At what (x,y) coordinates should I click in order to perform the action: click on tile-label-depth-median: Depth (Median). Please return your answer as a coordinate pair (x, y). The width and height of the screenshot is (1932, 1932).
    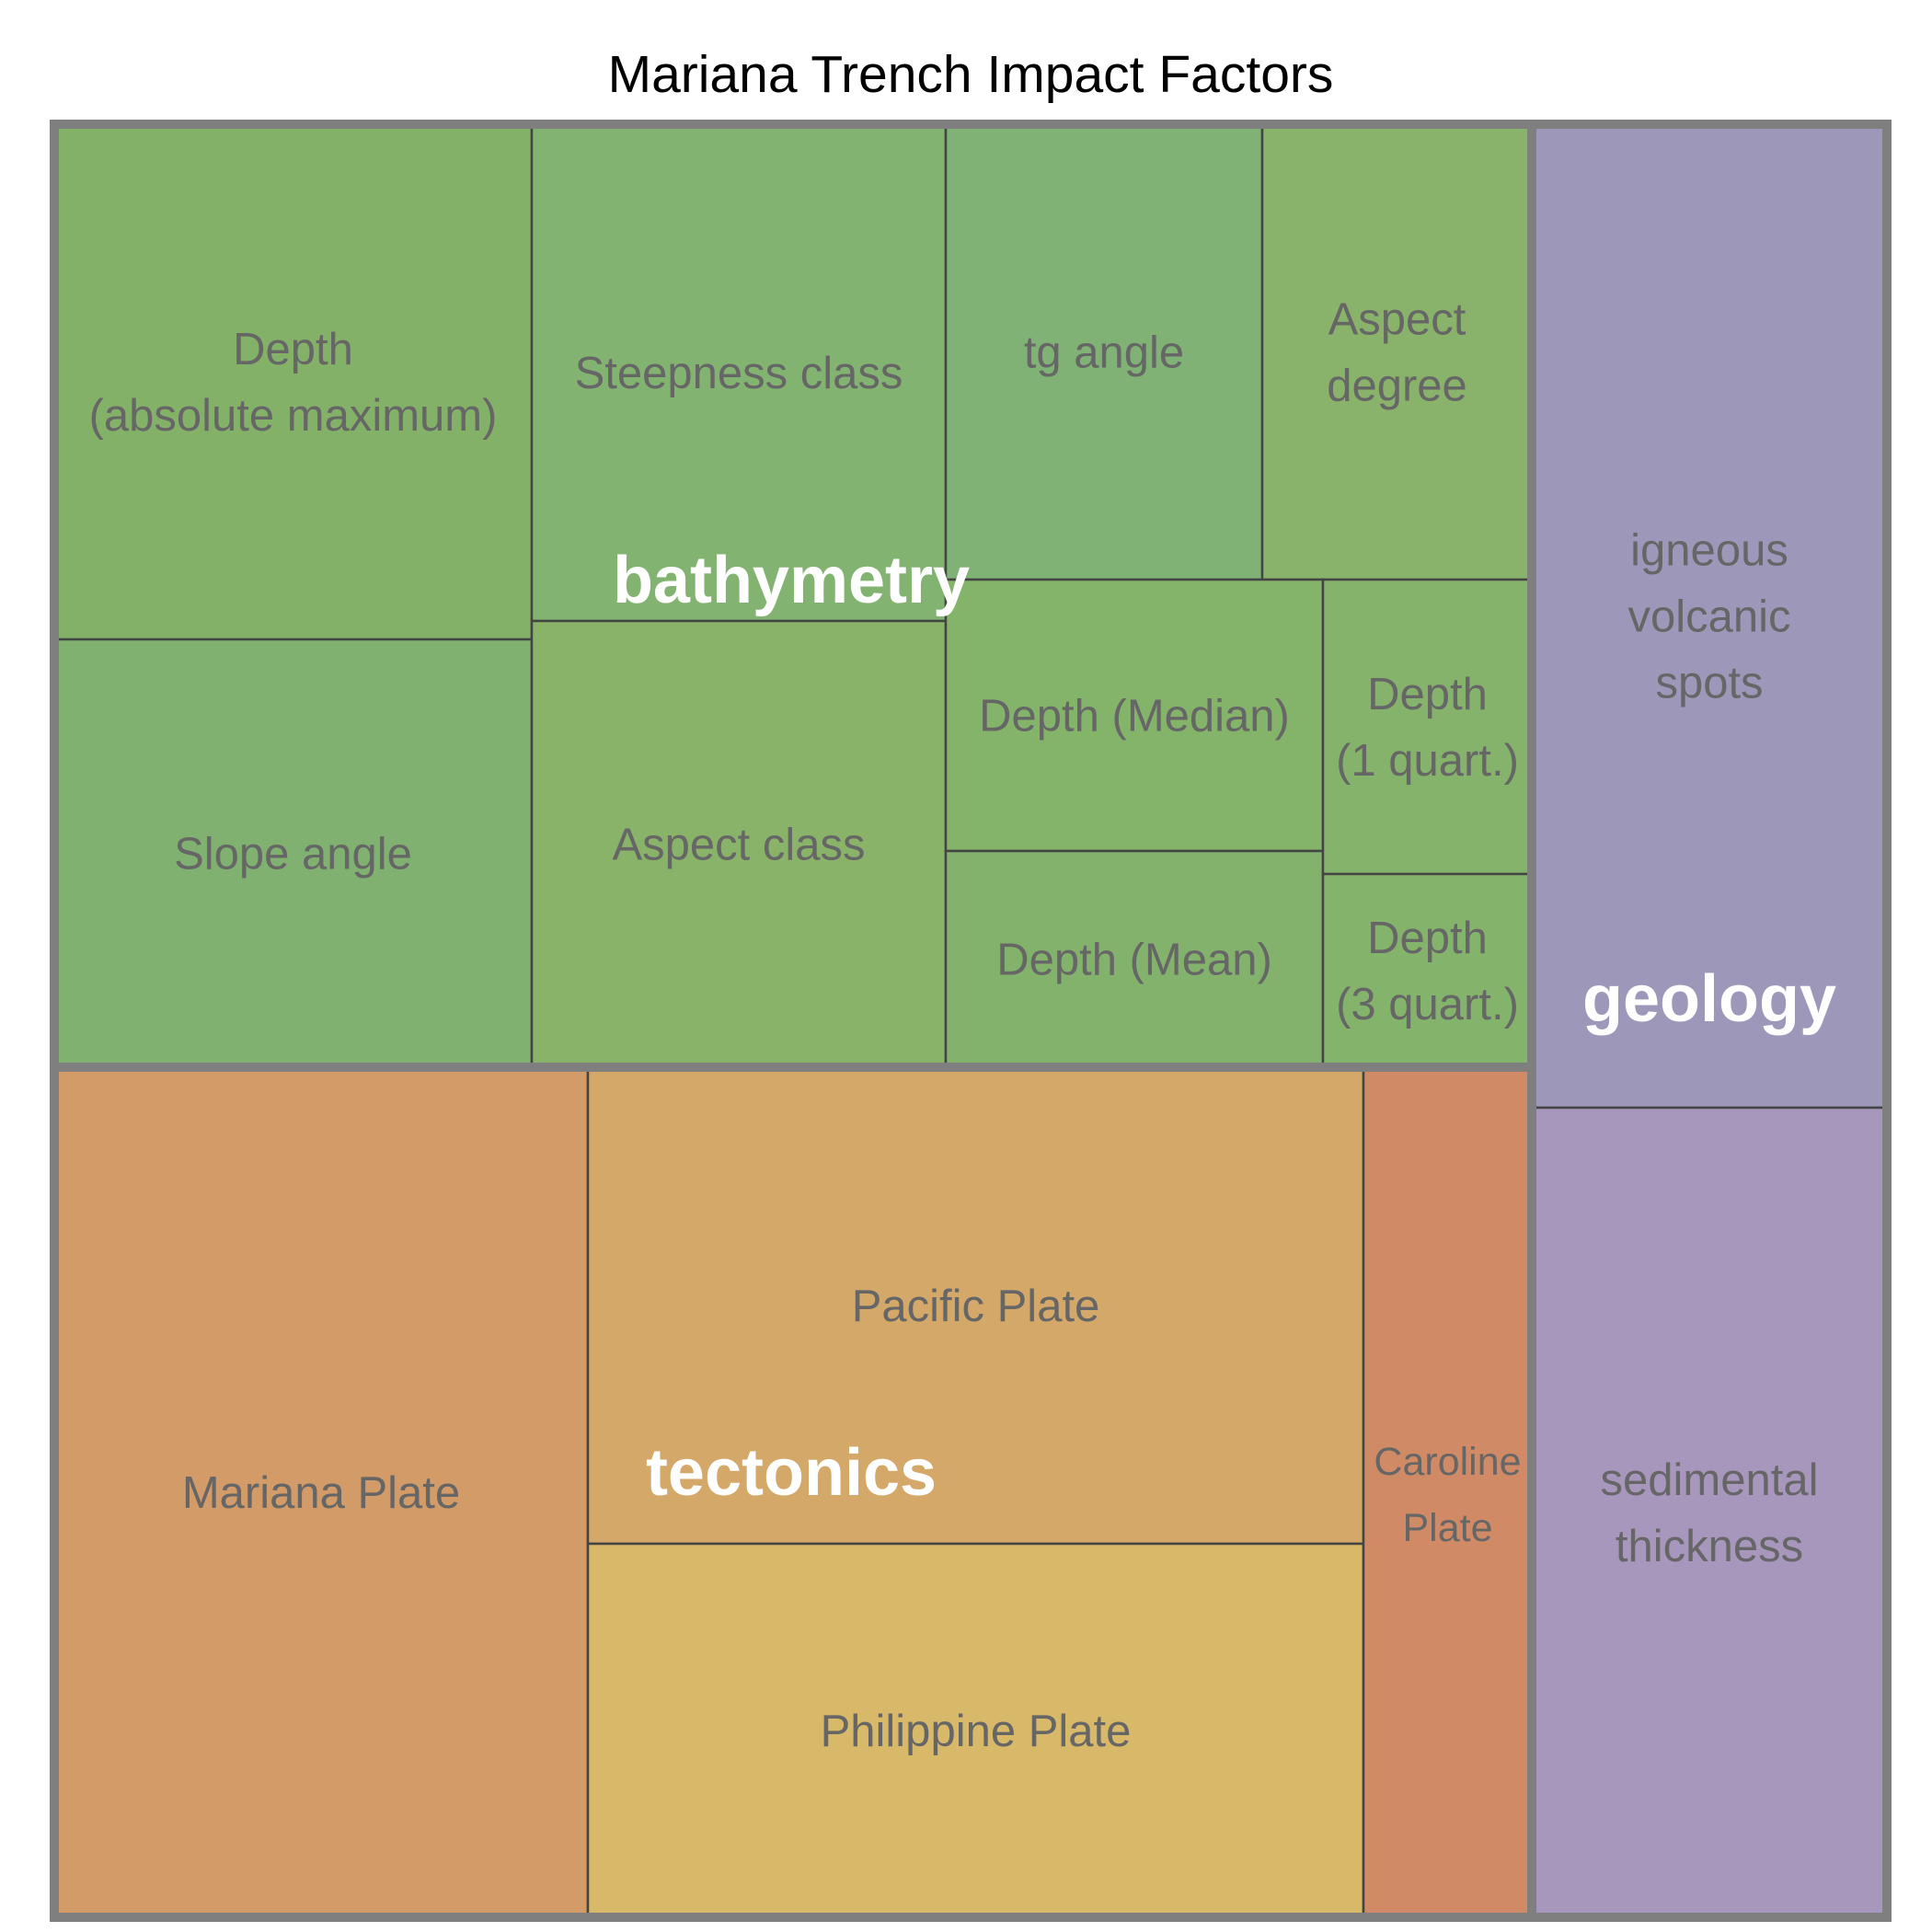
    Looking at the image, I should click on (1134, 717).